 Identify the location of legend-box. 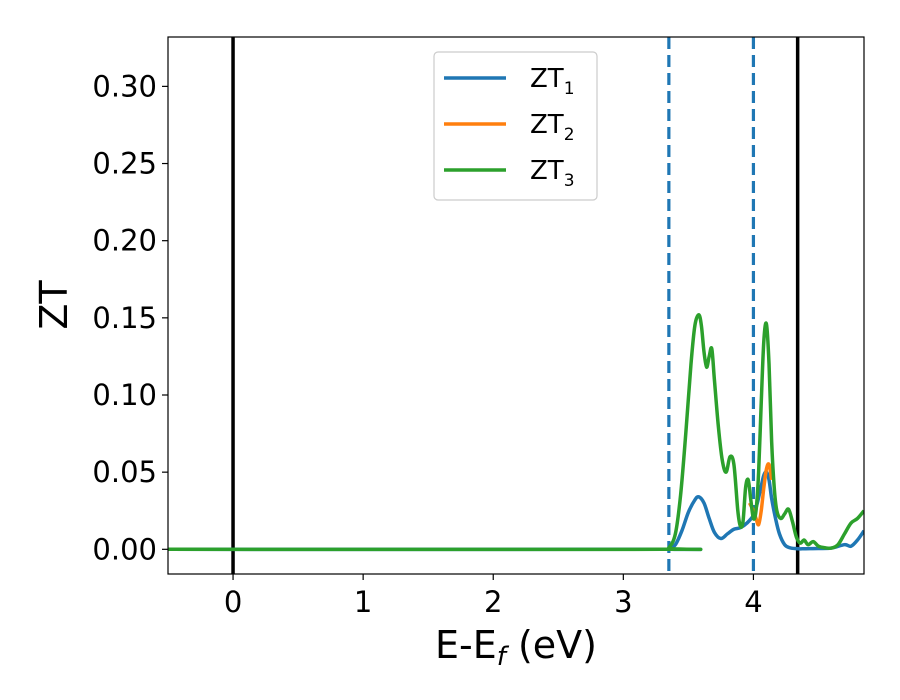
(515, 126).